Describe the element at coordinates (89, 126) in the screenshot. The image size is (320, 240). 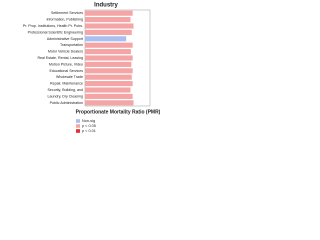
I see `legend-label: p < 0.05` at that location.